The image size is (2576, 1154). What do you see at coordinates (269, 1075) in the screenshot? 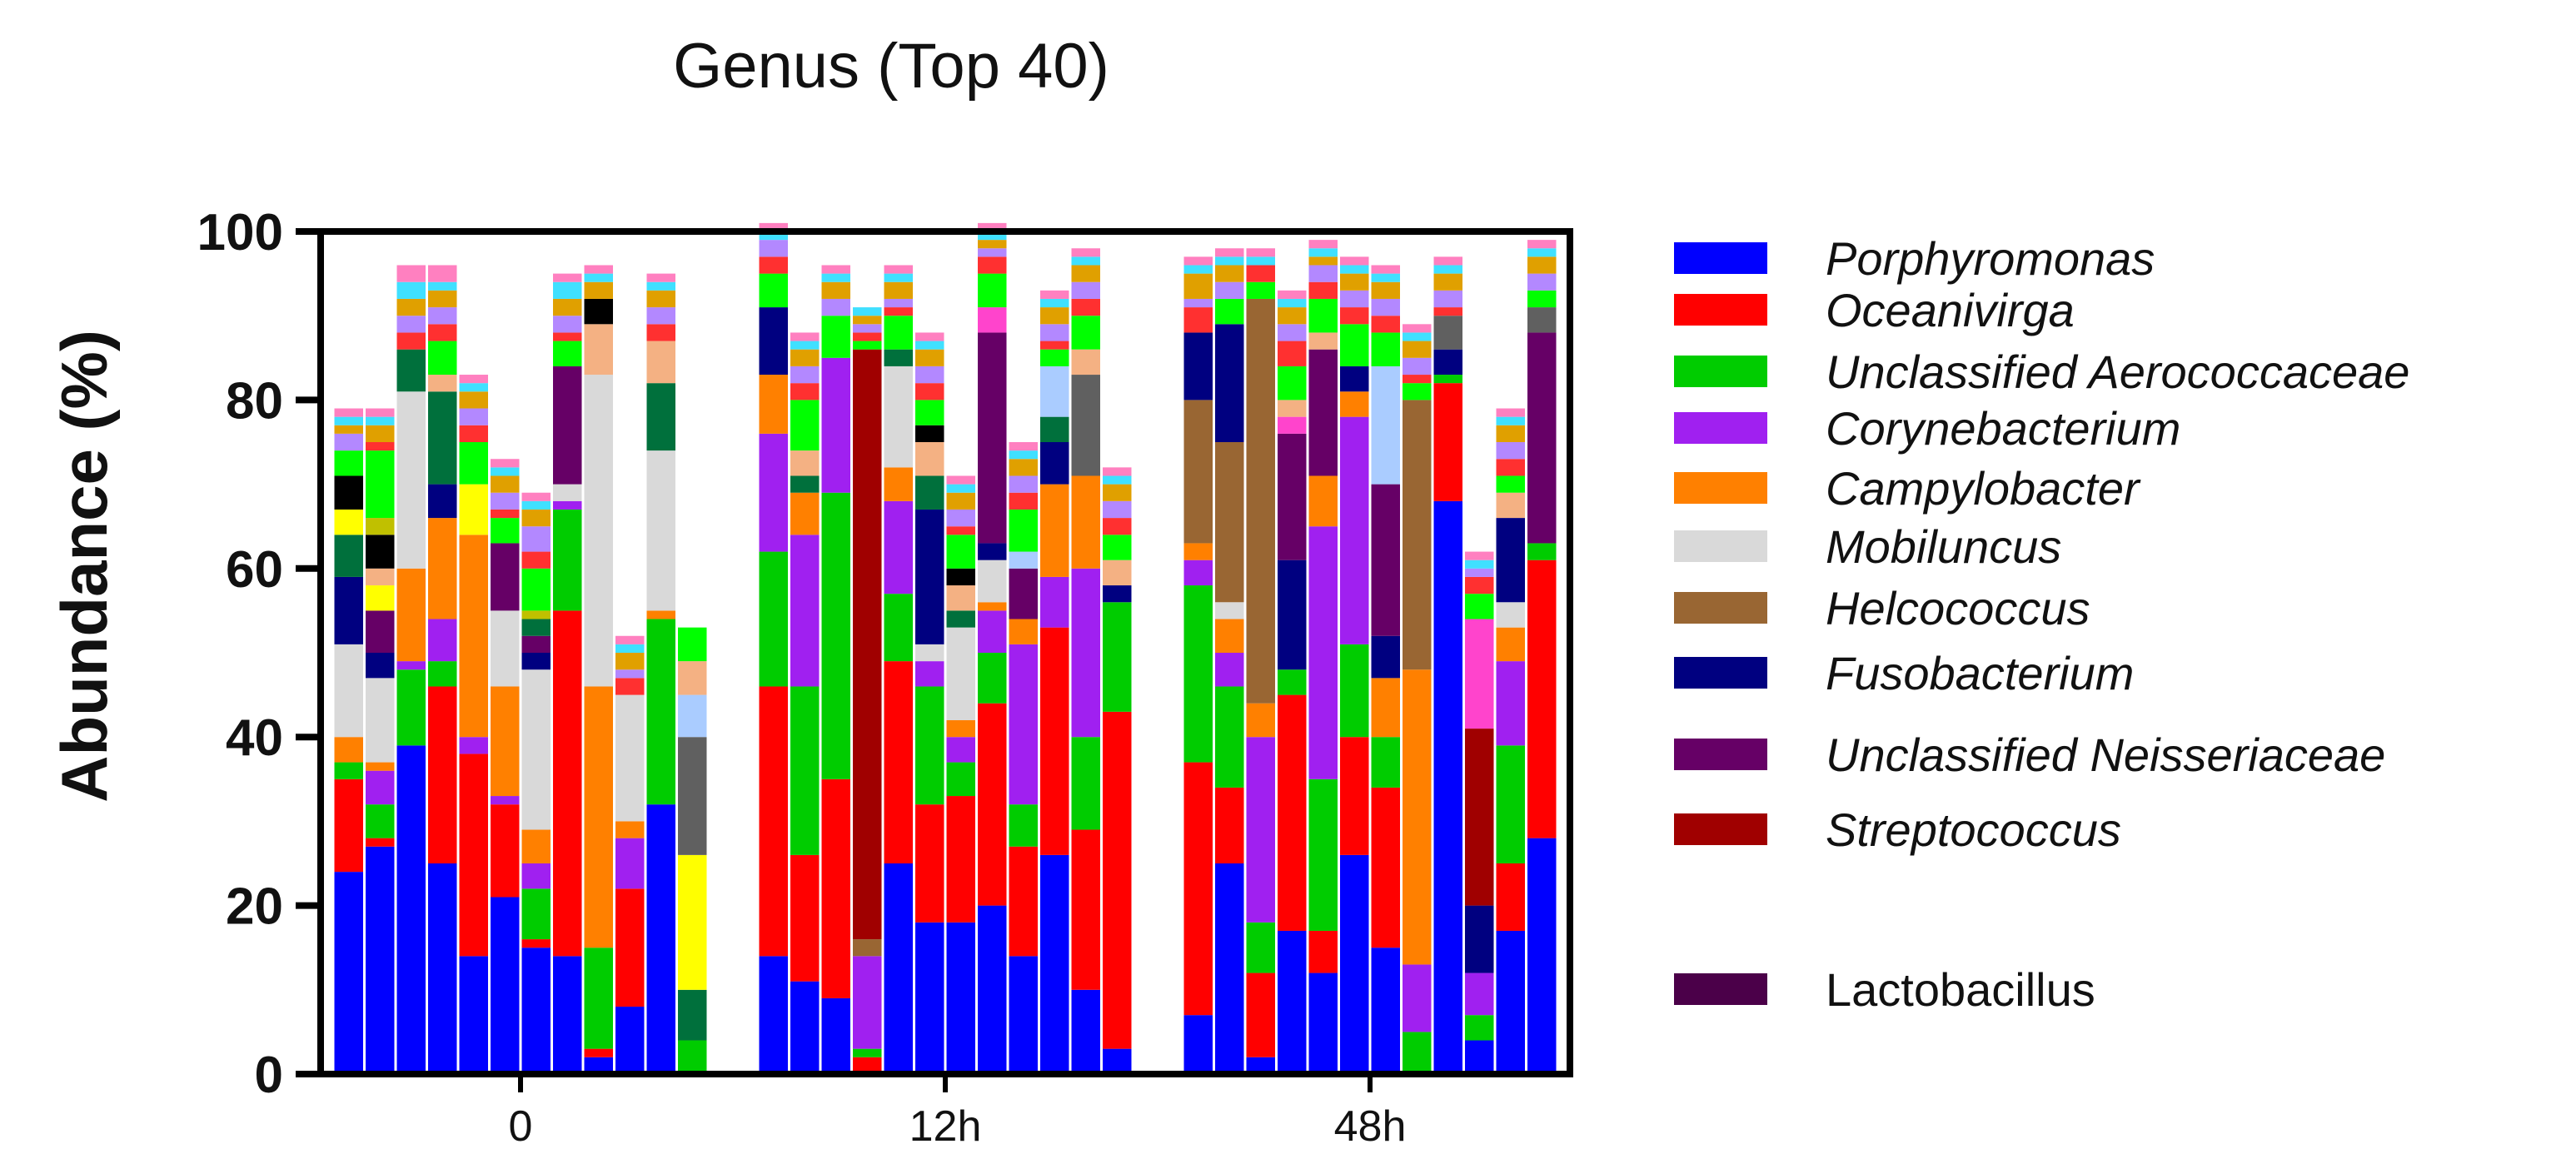
I see `y-tick-label: 0` at bounding box center [269, 1075].